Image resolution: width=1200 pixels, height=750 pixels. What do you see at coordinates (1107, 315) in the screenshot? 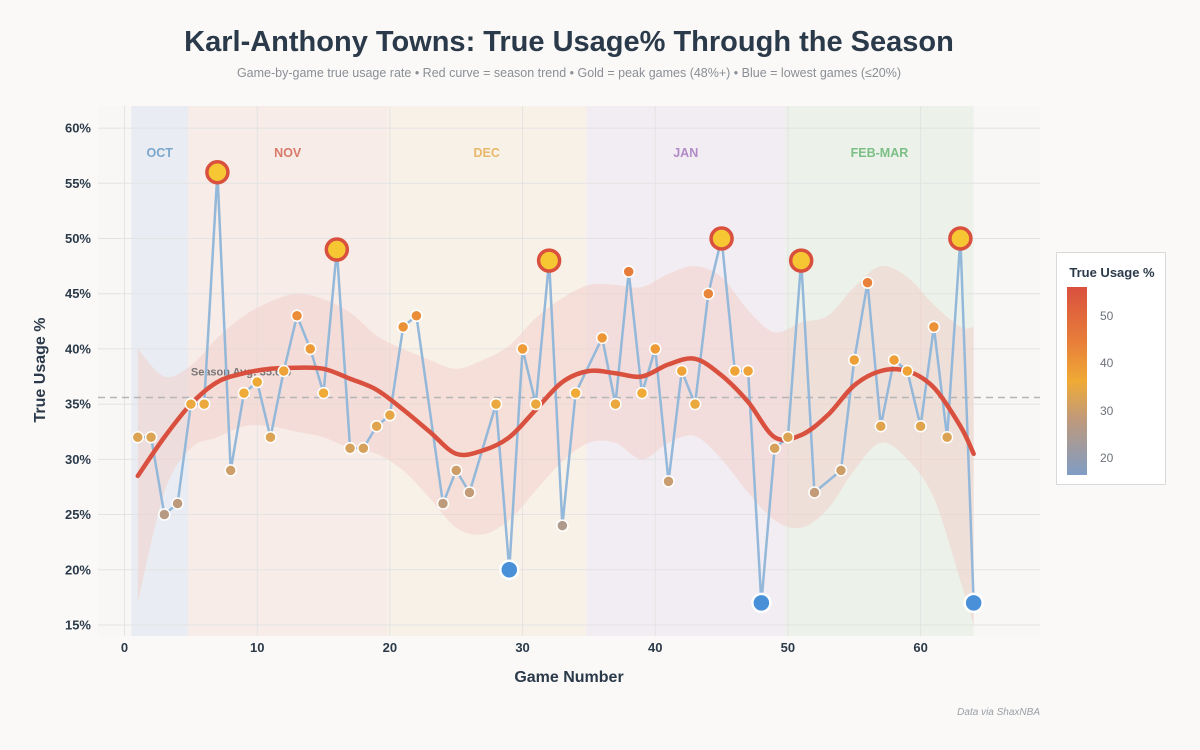
I see `colorbar-tick-label: 50` at bounding box center [1107, 315].